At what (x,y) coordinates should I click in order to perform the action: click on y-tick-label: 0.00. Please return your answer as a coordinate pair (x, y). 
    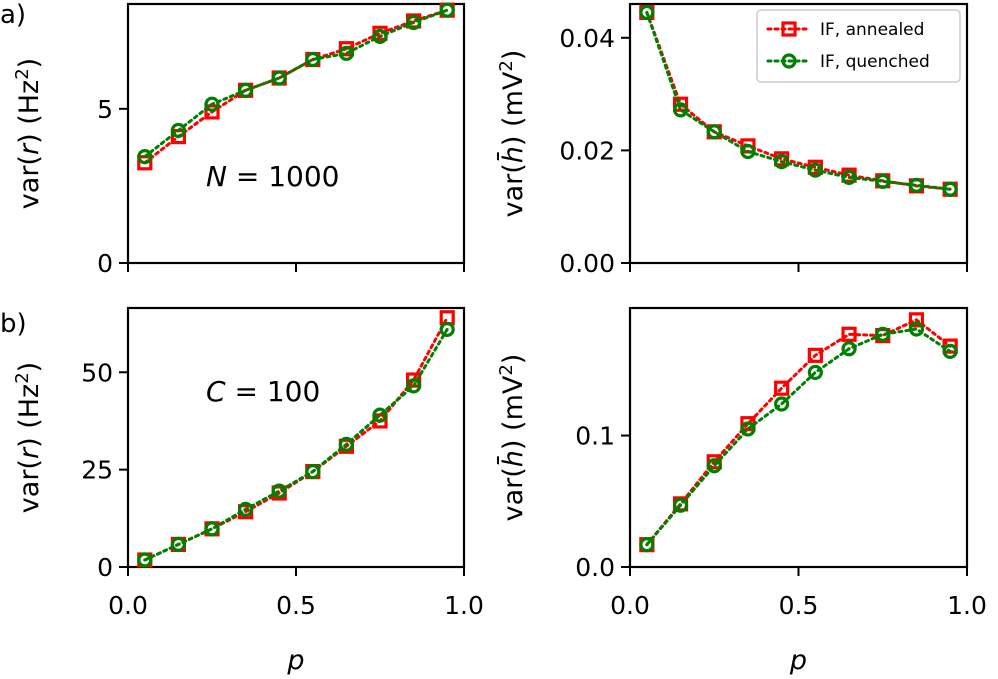
    Looking at the image, I should click on (587, 263).